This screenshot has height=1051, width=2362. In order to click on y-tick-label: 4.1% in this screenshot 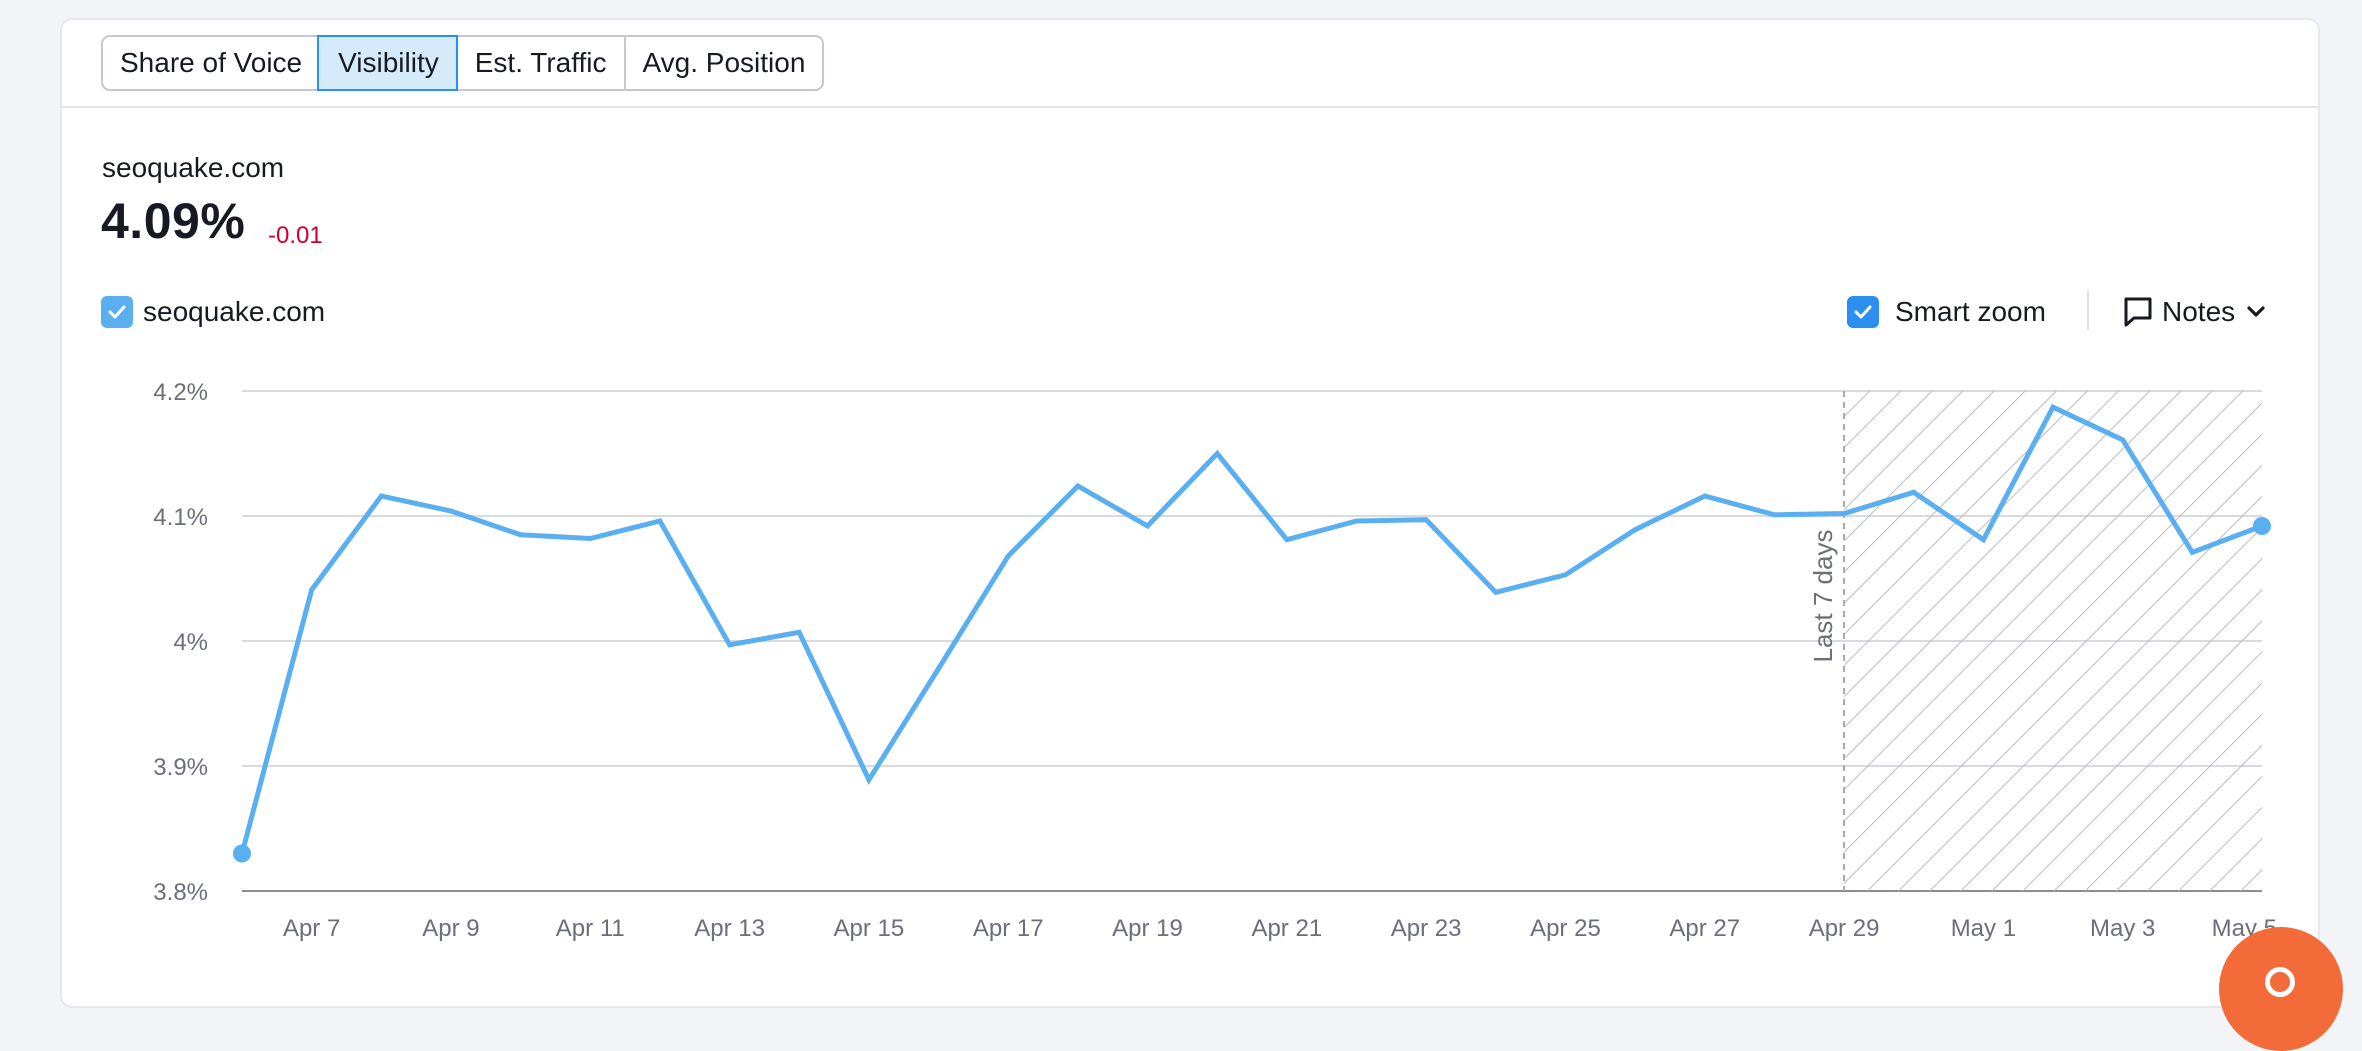, I will do `click(180, 517)`.